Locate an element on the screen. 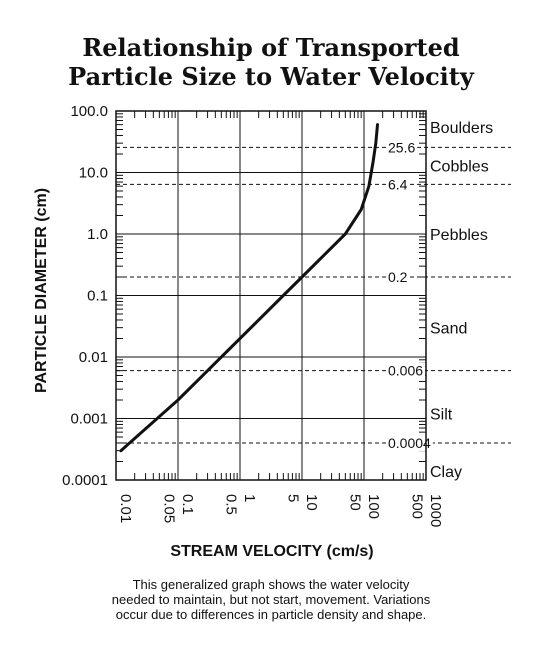 The width and height of the screenshot is (542, 657). threshold-label: 6.4 is located at coordinates (398, 184).